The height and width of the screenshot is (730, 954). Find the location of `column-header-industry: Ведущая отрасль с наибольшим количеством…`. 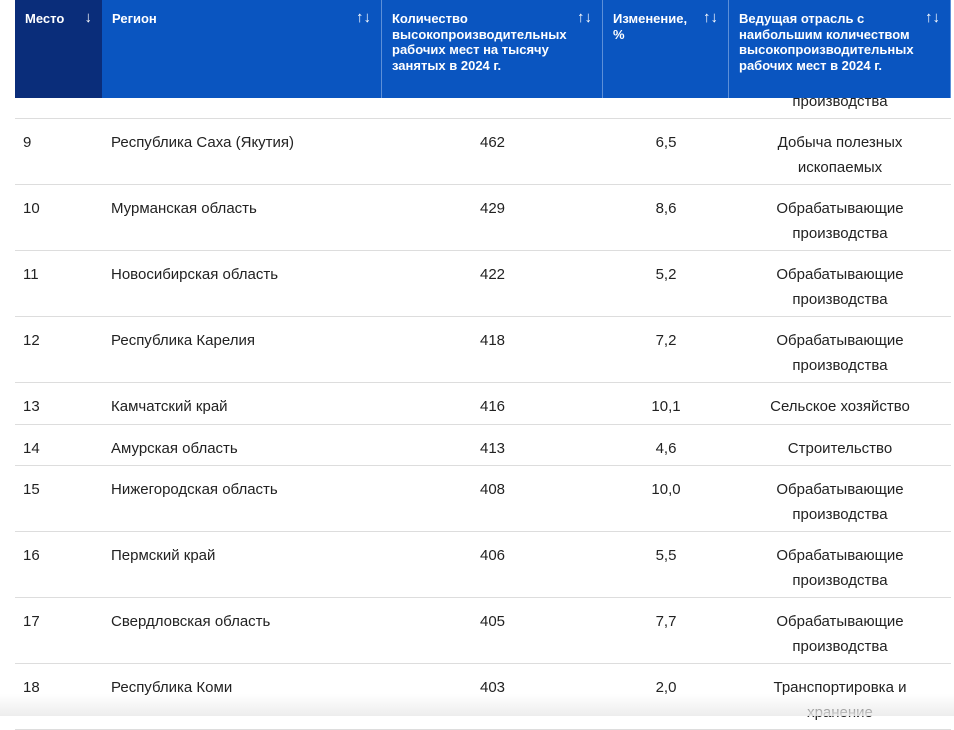

column-header-industry: Ведущая отрасль с наибольшим количеством… is located at coordinates (840, 49).